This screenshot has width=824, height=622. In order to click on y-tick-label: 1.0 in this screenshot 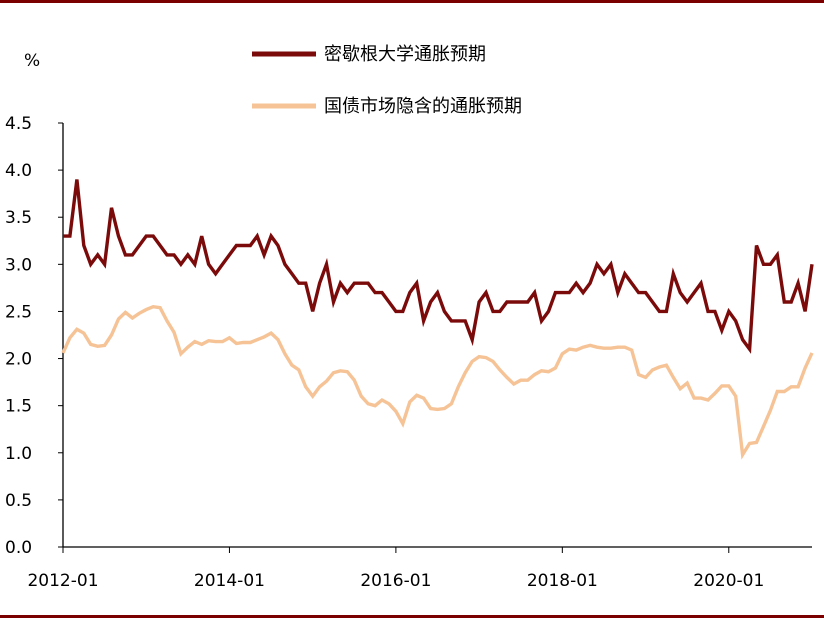, I will do `click(18, 454)`.